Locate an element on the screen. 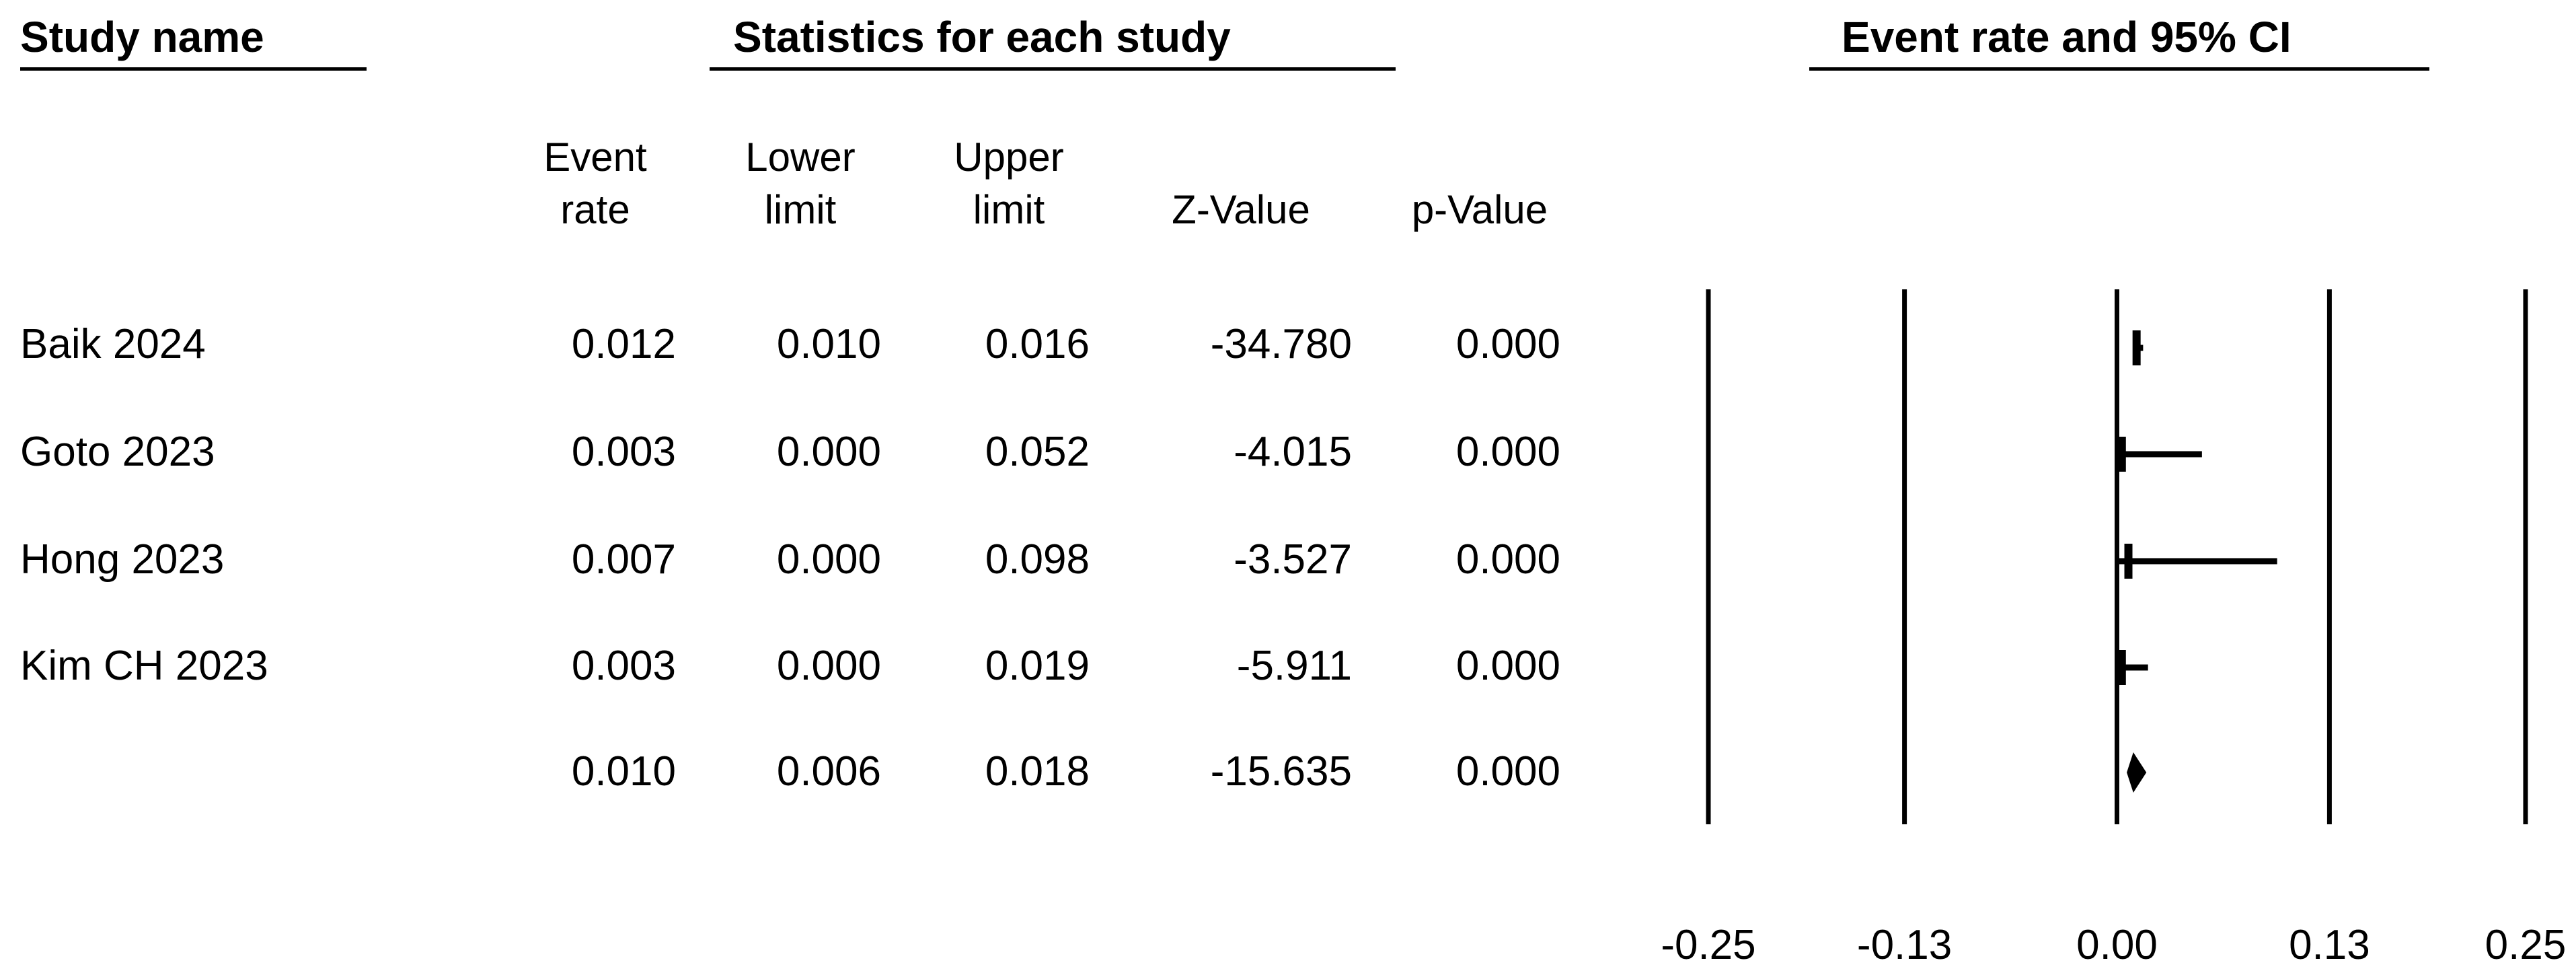 The width and height of the screenshot is (2576, 973). cell-upper-limit: 0.018 is located at coordinates (1037, 771).